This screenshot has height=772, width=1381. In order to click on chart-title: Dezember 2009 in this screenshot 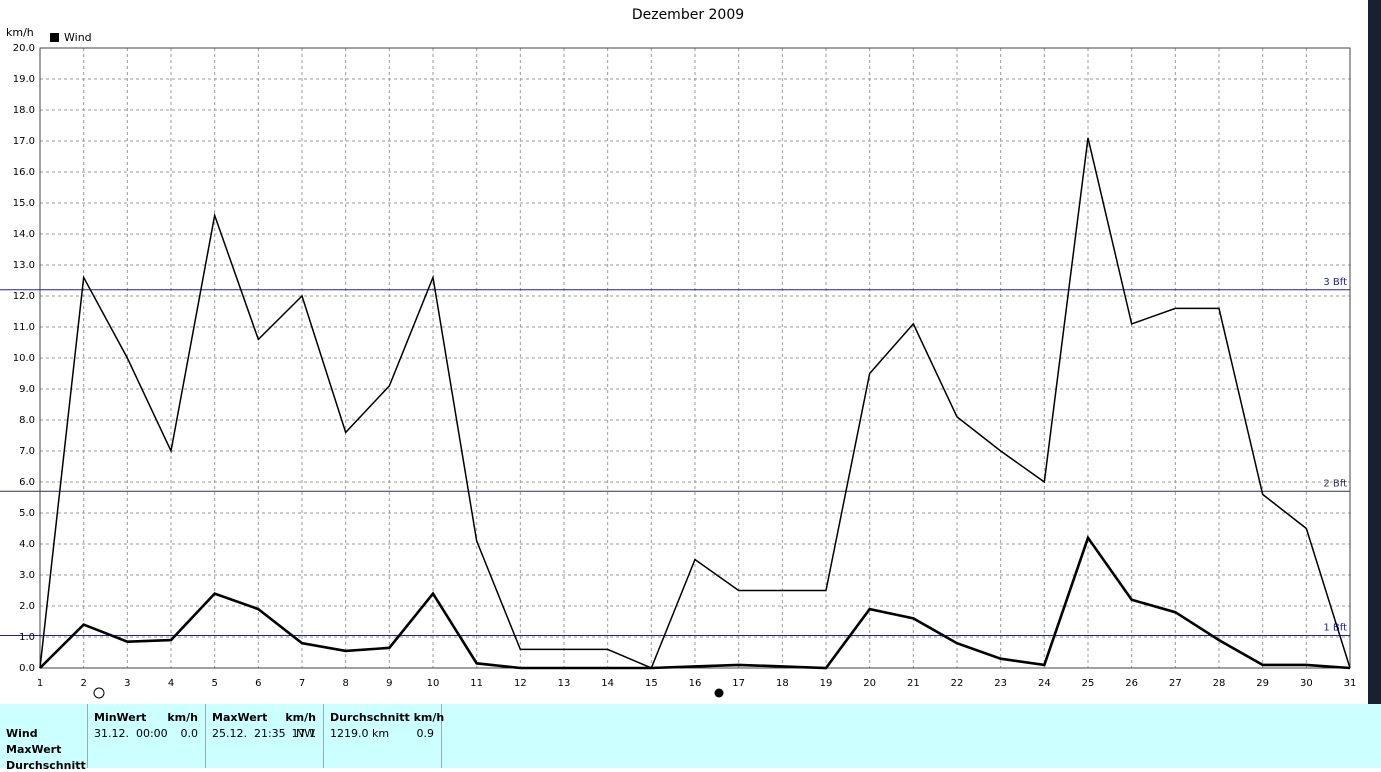, I will do `click(688, 15)`.